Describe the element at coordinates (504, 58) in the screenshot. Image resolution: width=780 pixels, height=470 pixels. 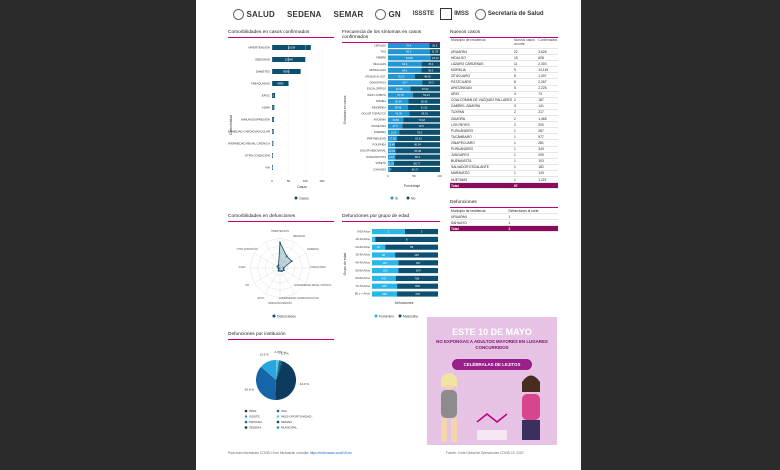
I see `table-row: HIDALGO 15 628` at that location.